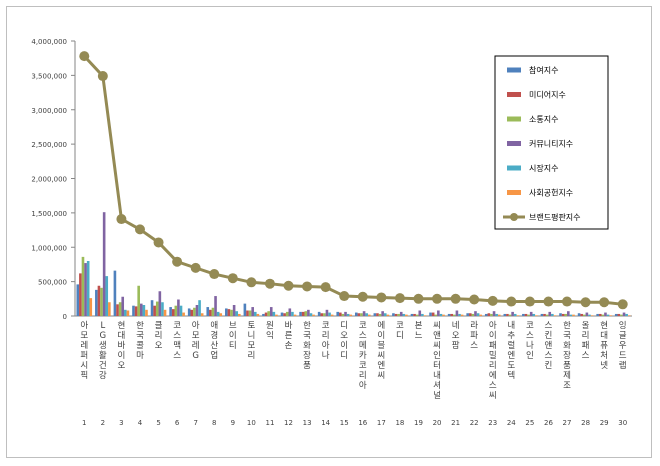 This screenshot has width=660, height=466. I want to click on rank-label-20: 20, so click(437, 423).